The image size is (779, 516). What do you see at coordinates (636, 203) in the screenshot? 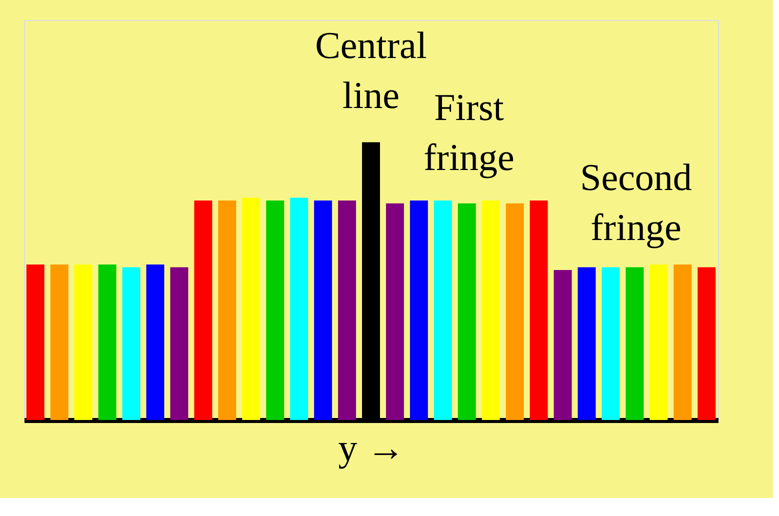
I see `annotation: Second fringe` at bounding box center [636, 203].